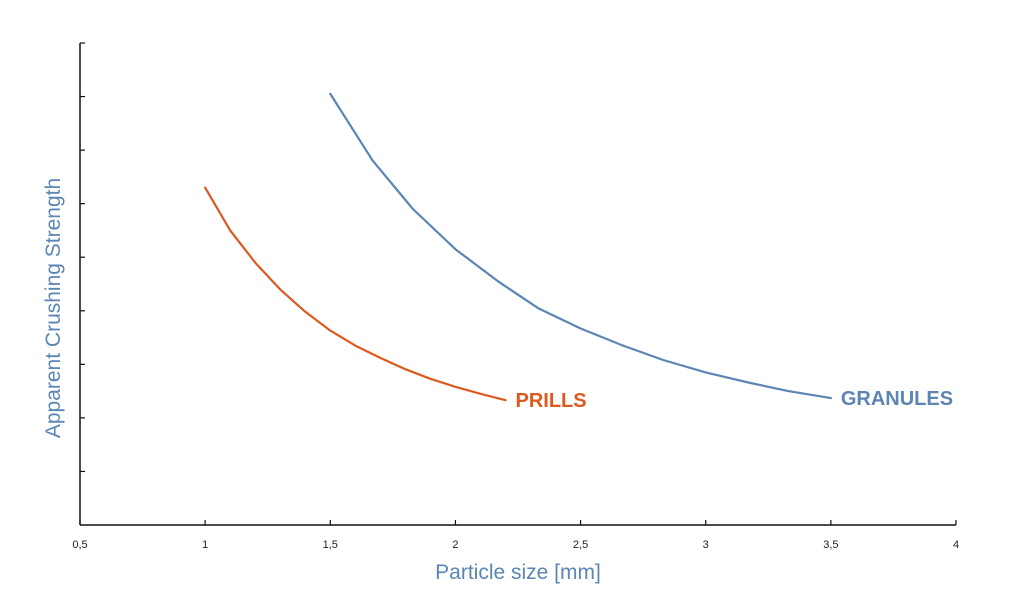 The height and width of the screenshot is (610, 1024). Describe the element at coordinates (515, 535) in the screenshot. I see `x-ticks: 0,5 1 1,5 2 2,5 3 3,5 4` at that location.